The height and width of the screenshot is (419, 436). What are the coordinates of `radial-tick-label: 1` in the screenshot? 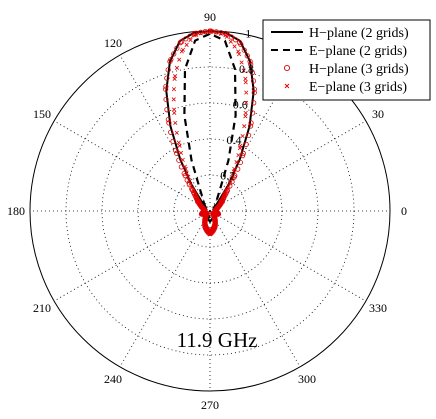 It's located at (248, 34).